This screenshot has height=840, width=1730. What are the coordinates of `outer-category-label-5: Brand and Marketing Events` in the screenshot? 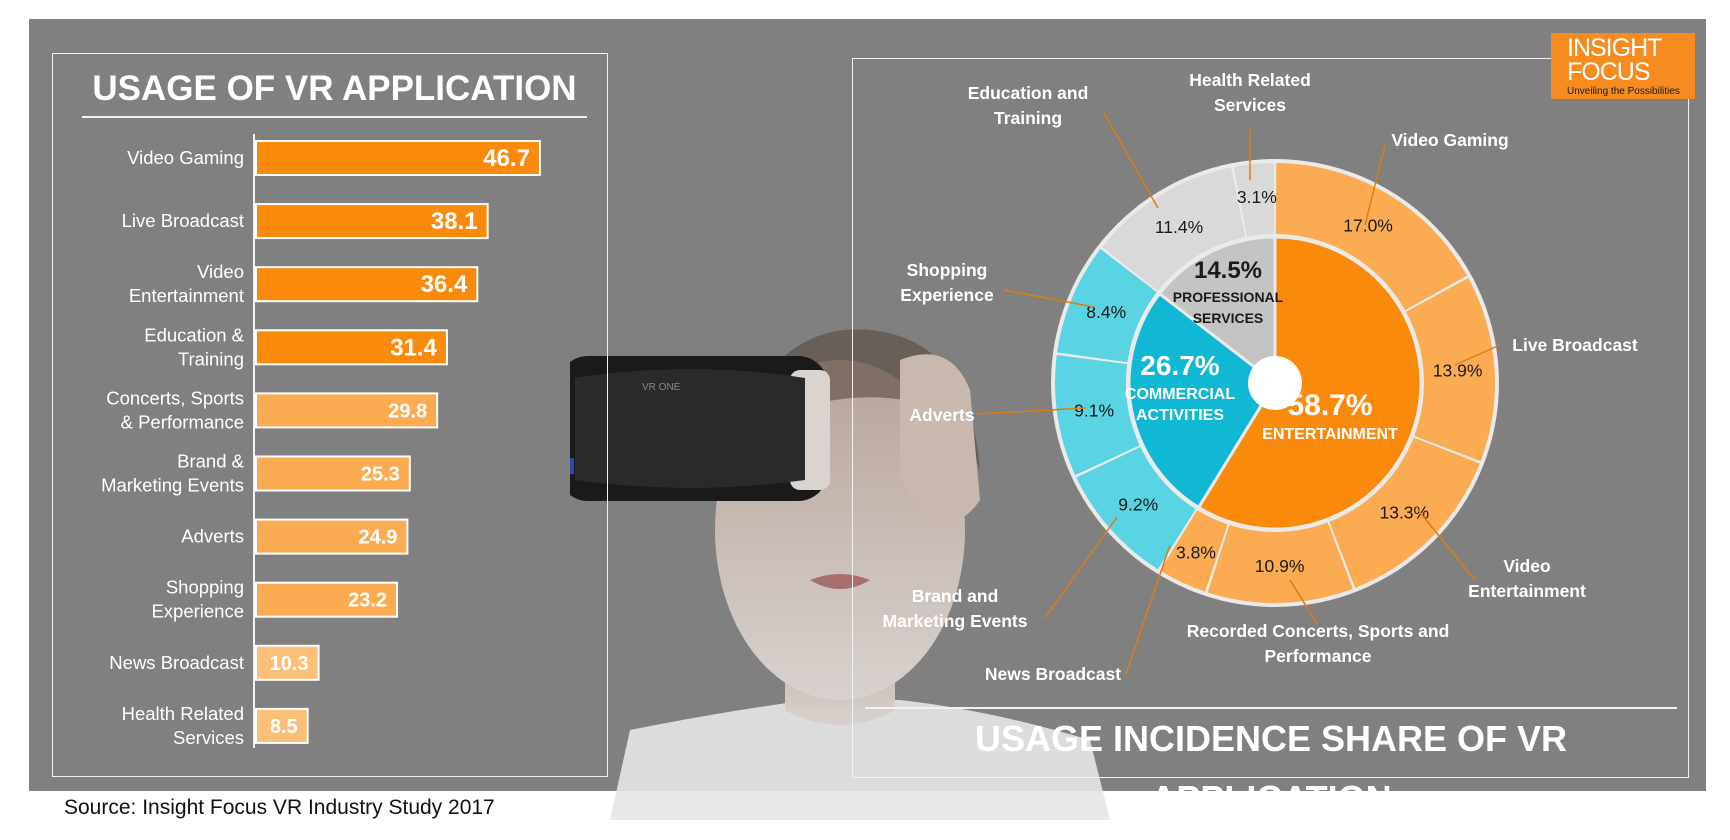 It's located at (955, 608).